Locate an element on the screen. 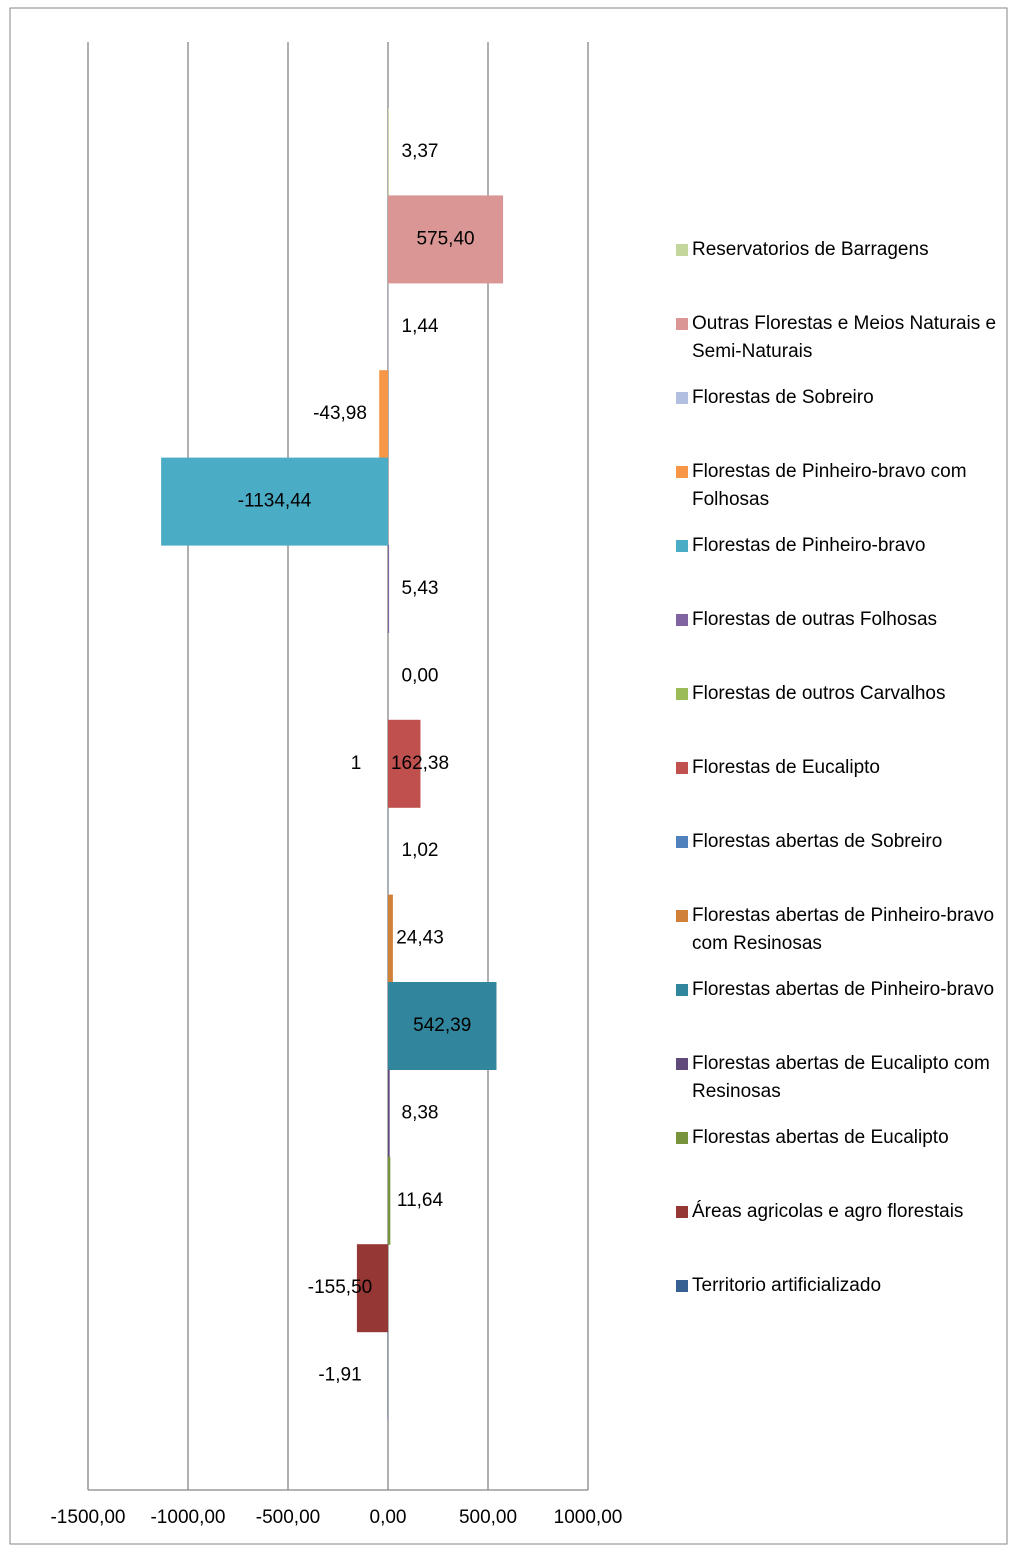  data-label: 162,38 is located at coordinates (420, 763).